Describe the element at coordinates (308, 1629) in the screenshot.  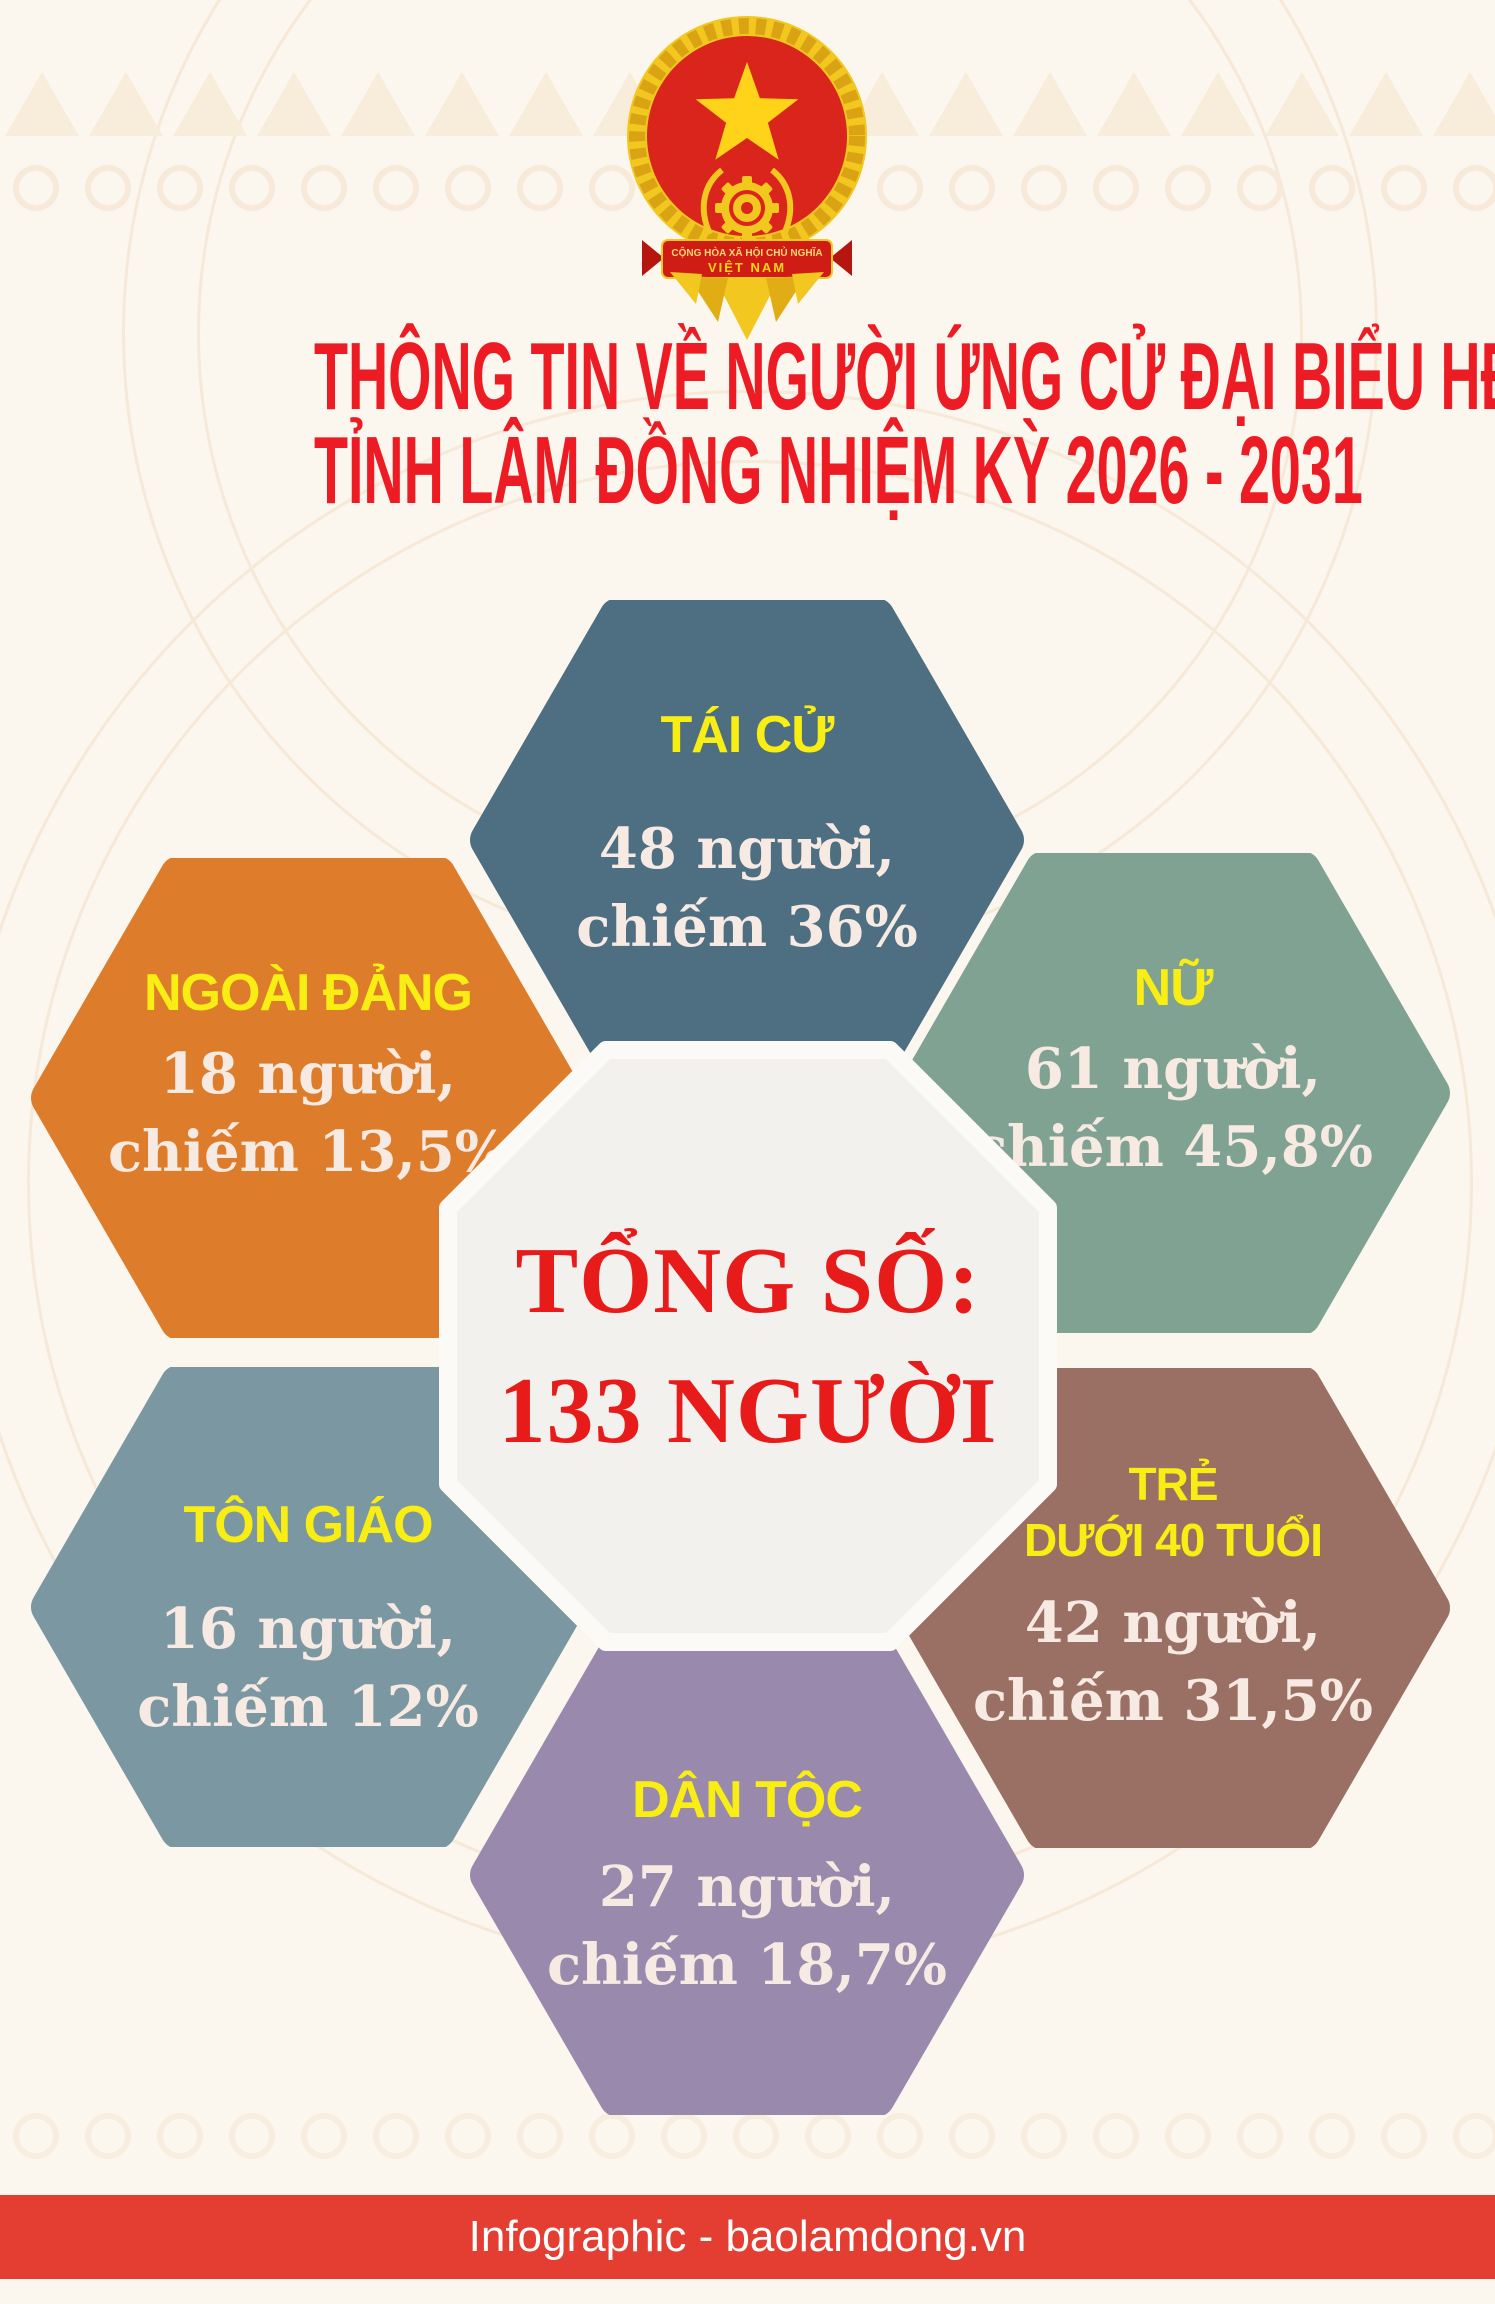
I see `category-count: 16 người,` at that location.